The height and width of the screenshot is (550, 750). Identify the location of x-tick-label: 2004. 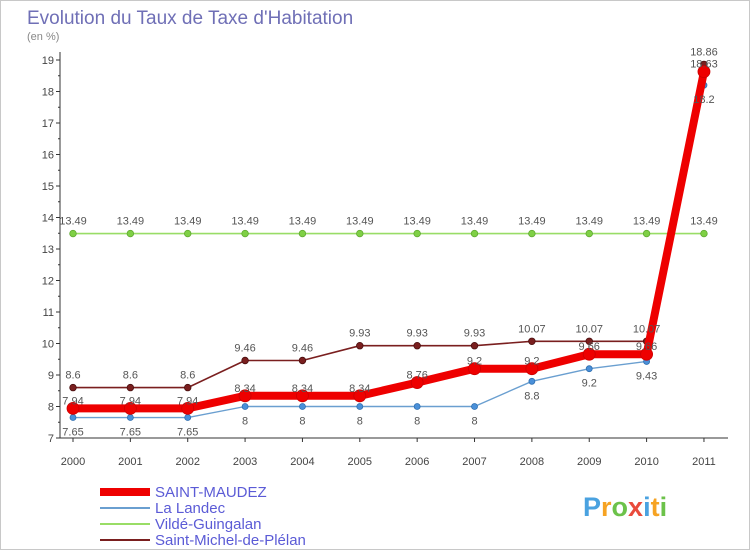
(302, 462).